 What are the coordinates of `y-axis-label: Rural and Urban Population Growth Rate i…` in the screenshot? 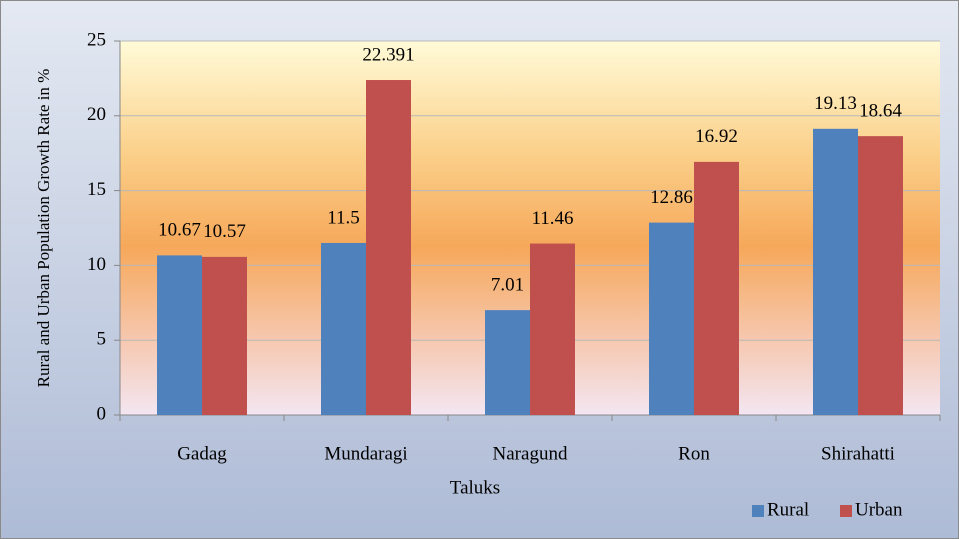 It's located at (43, 228).